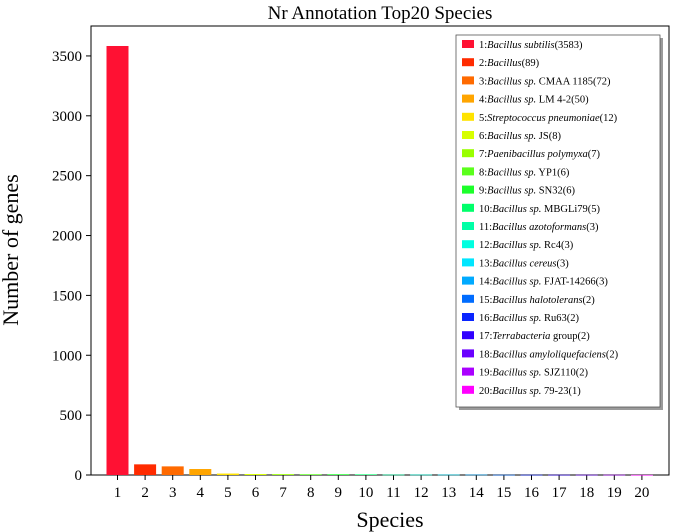 This screenshot has height=532, width=685. Describe the element at coordinates (543, 282) in the screenshot. I see `legend-label: 14:Bacillus sp. FJAT-14266(3)` at that location.